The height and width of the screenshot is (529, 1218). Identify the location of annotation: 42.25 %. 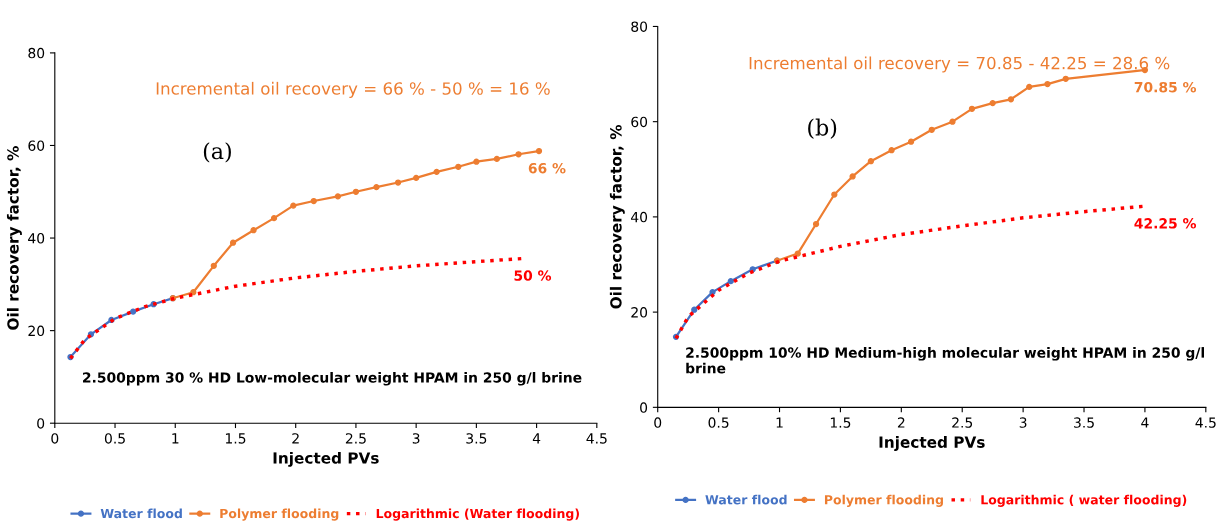
(1165, 223).